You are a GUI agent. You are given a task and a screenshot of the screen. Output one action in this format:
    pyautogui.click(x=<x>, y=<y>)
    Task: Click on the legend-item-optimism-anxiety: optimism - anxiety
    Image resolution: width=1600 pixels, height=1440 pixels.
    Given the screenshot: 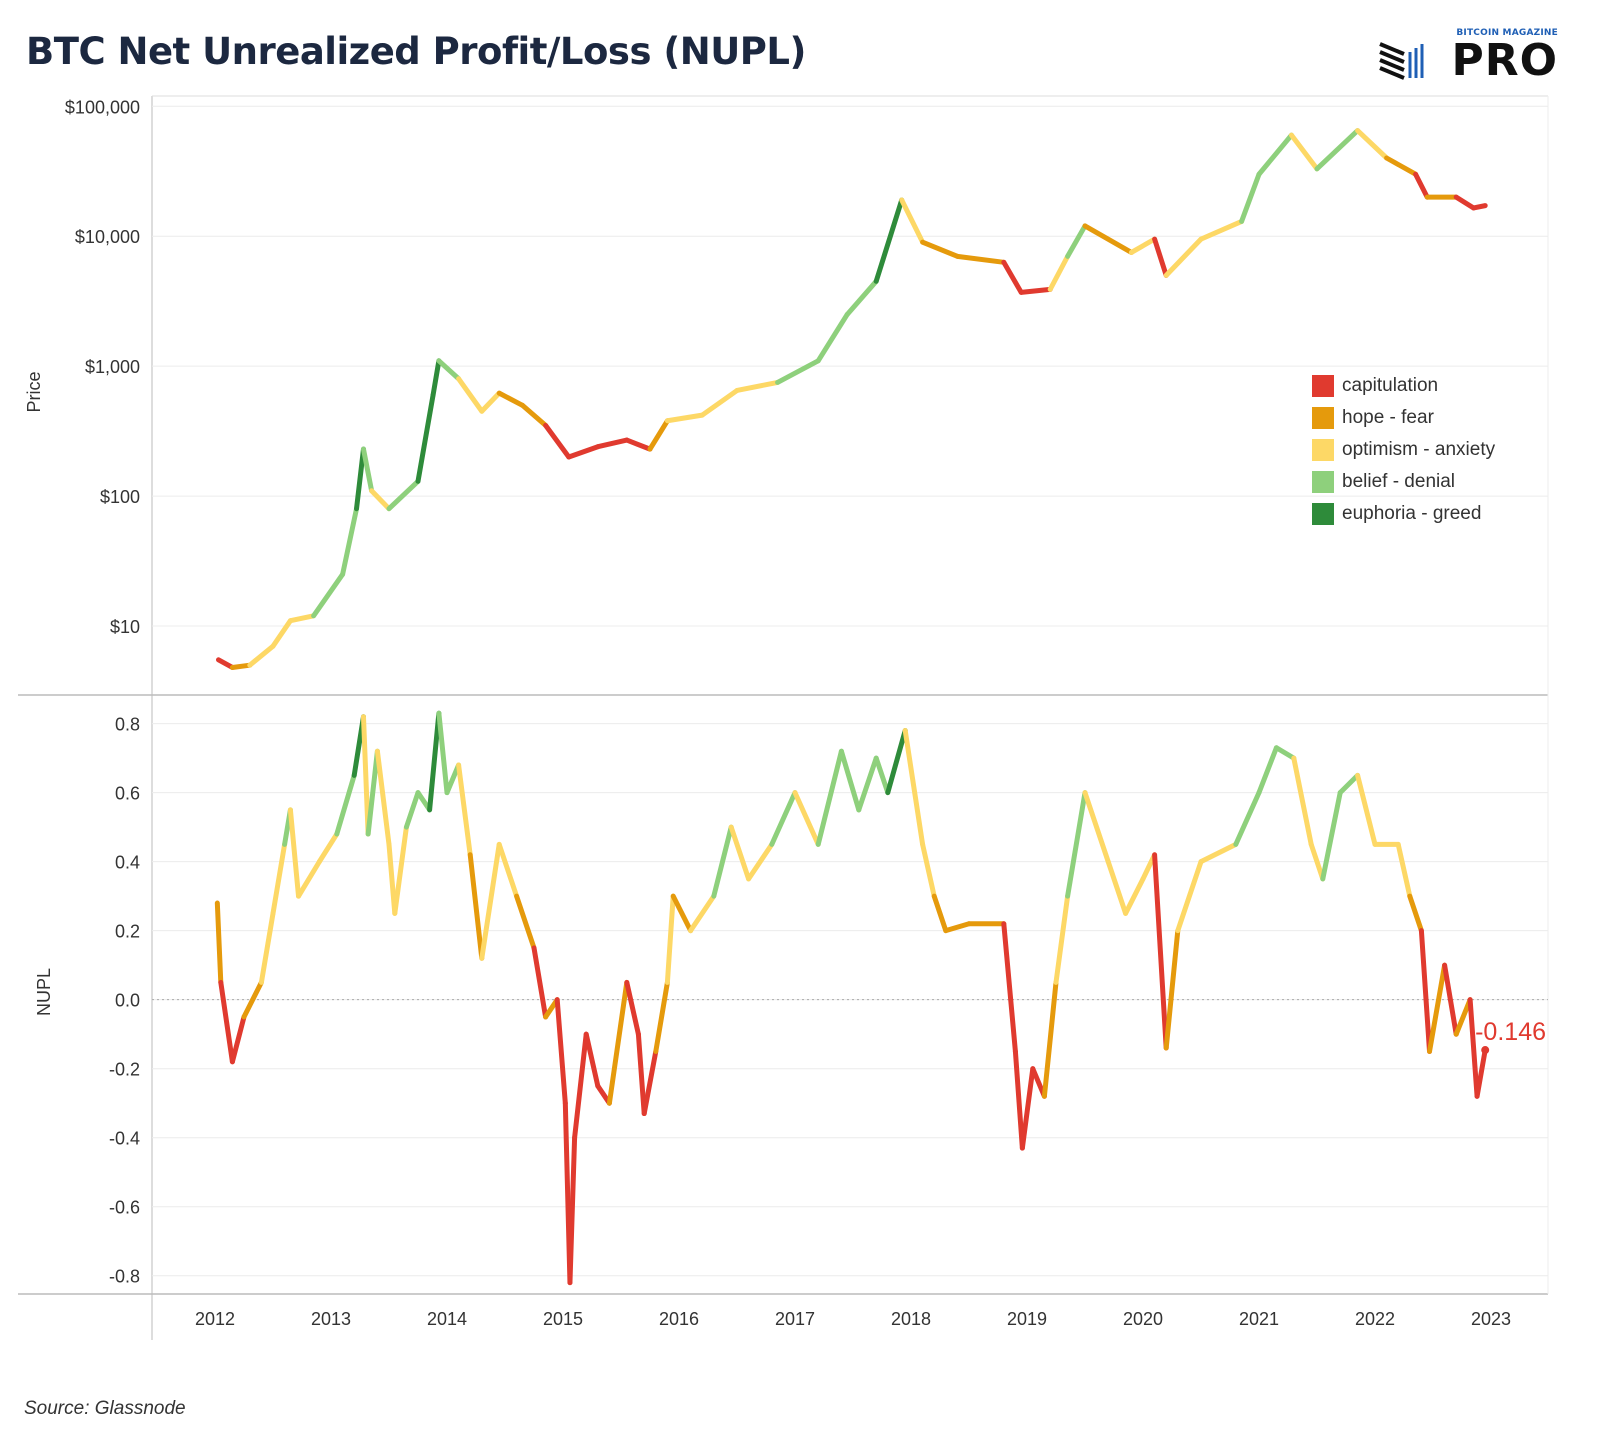 What is the action you would take?
    pyautogui.click(x=1403, y=450)
    